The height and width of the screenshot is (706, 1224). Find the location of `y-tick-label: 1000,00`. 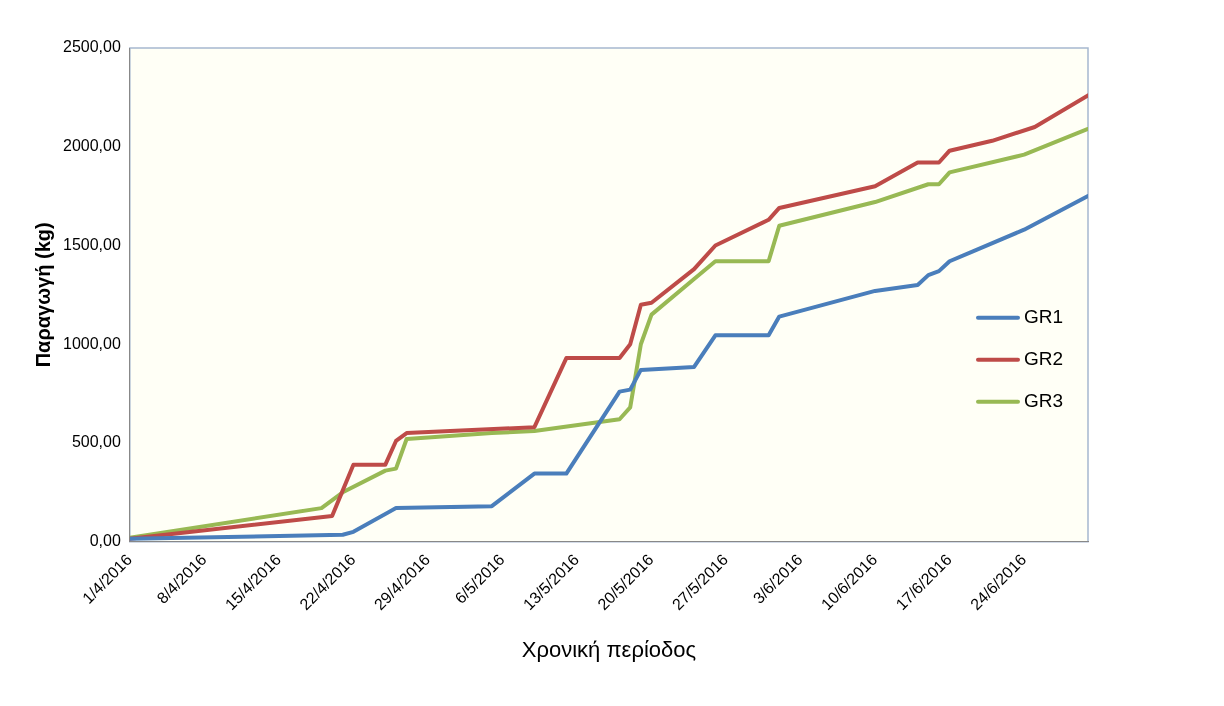

y-tick-label: 1000,00 is located at coordinates (91, 343).